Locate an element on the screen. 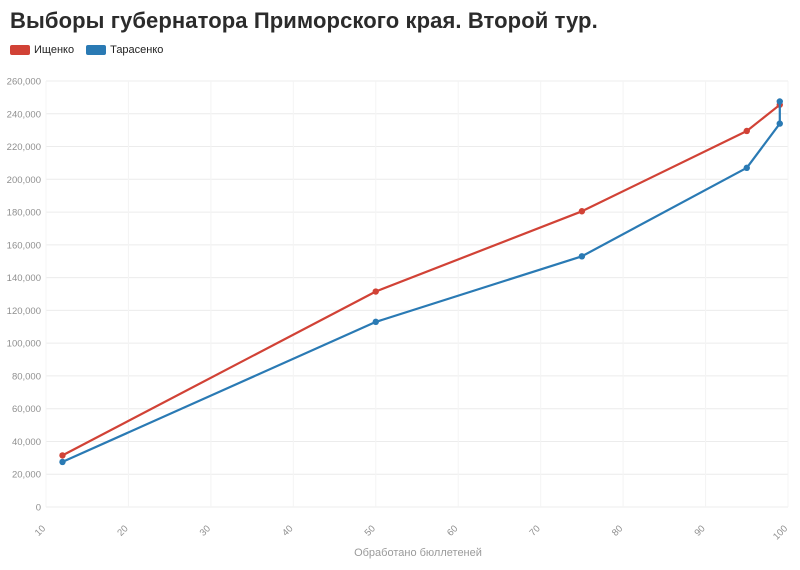  legend-item-tarasenko: Тарасенко is located at coordinates (124, 50).